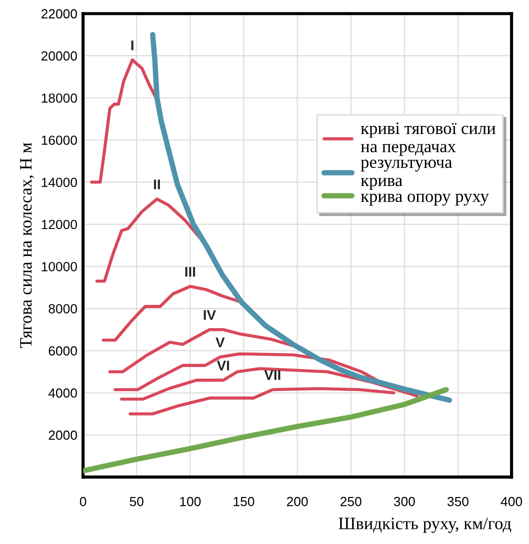 This screenshot has height=544, width=529. Describe the element at coordinates (404, 501) in the screenshot. I see `x-tick-label: 300` at that location.